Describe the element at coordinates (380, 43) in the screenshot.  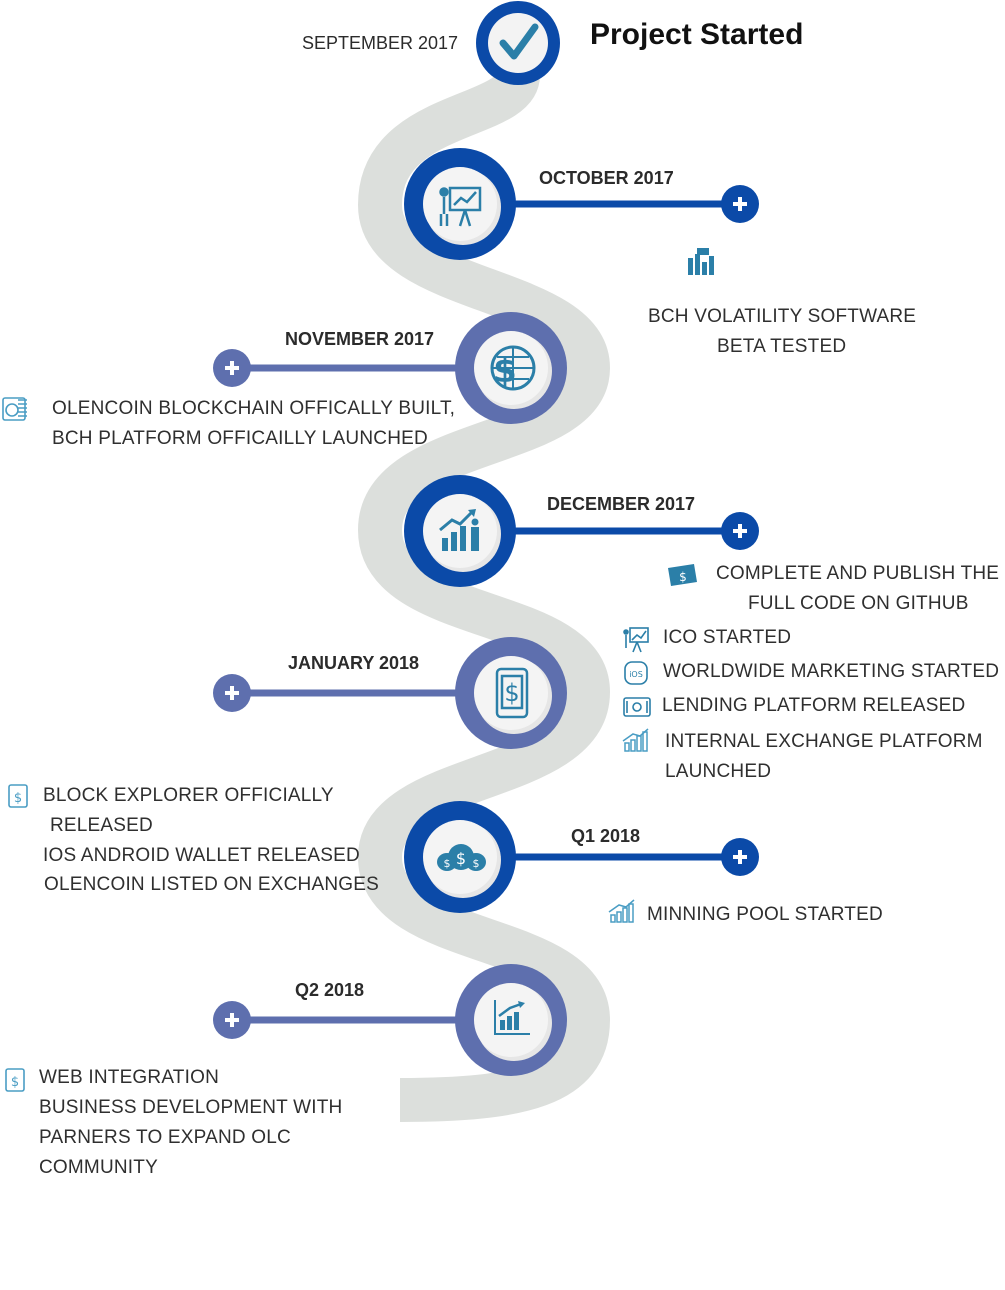
I see `milestone-date-sep: SEPTEMBER 2017` at that location.